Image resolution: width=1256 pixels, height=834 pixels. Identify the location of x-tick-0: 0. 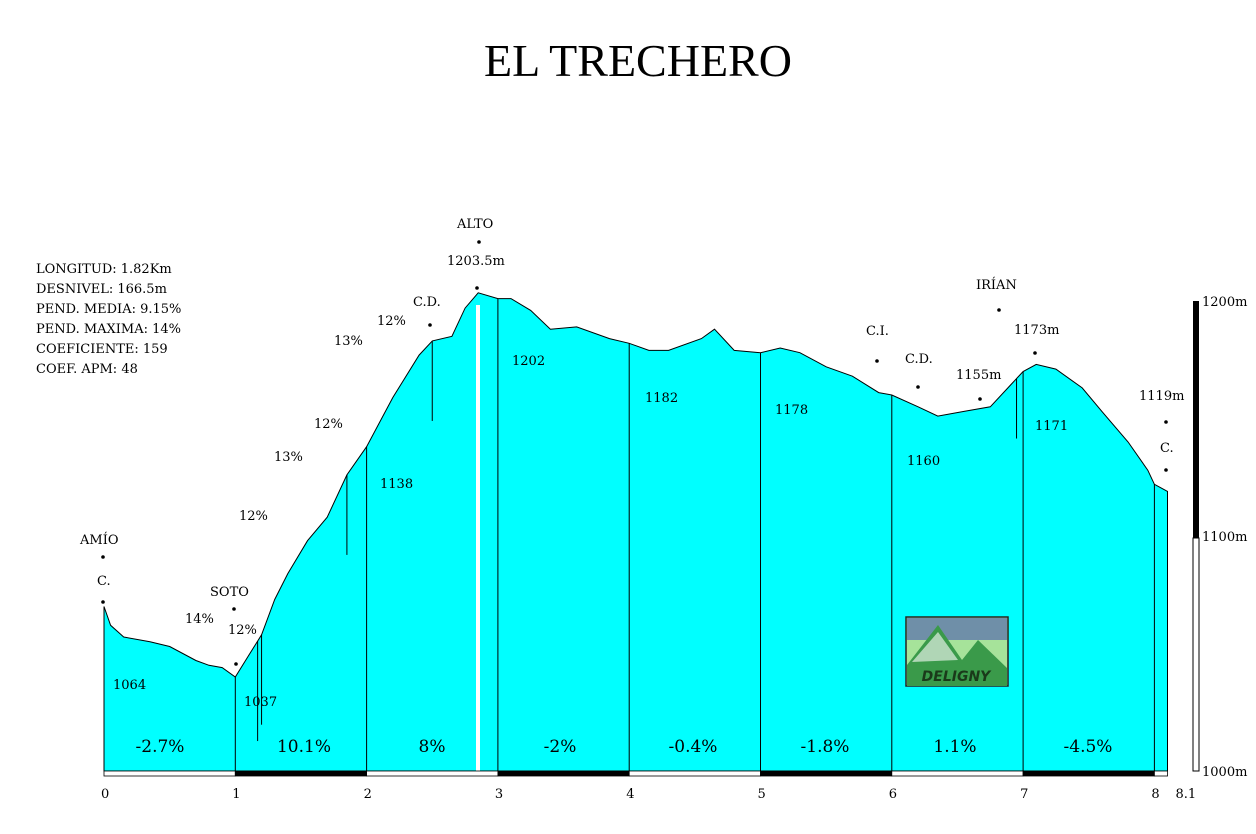
(105, 794).